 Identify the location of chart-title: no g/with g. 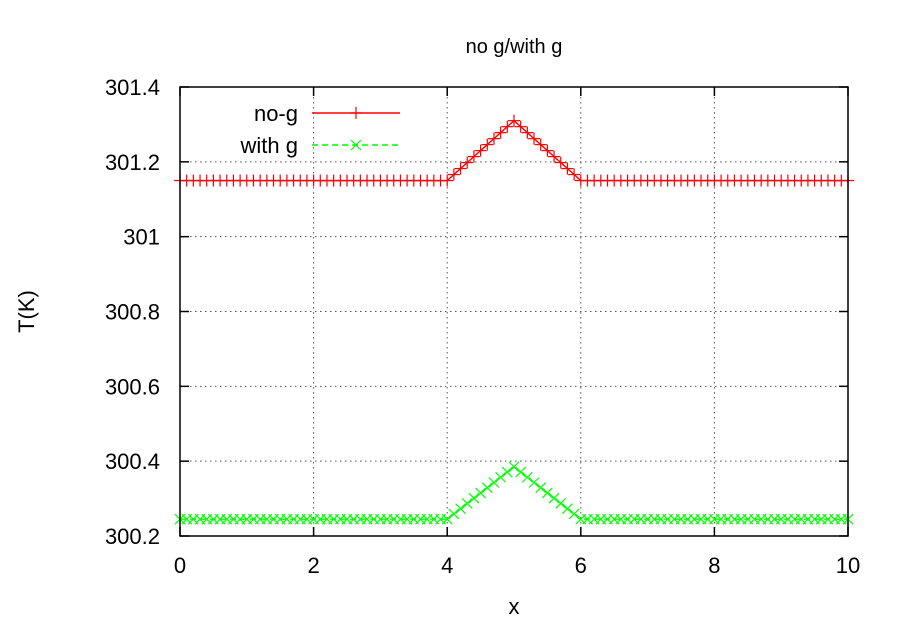
(514, 47).